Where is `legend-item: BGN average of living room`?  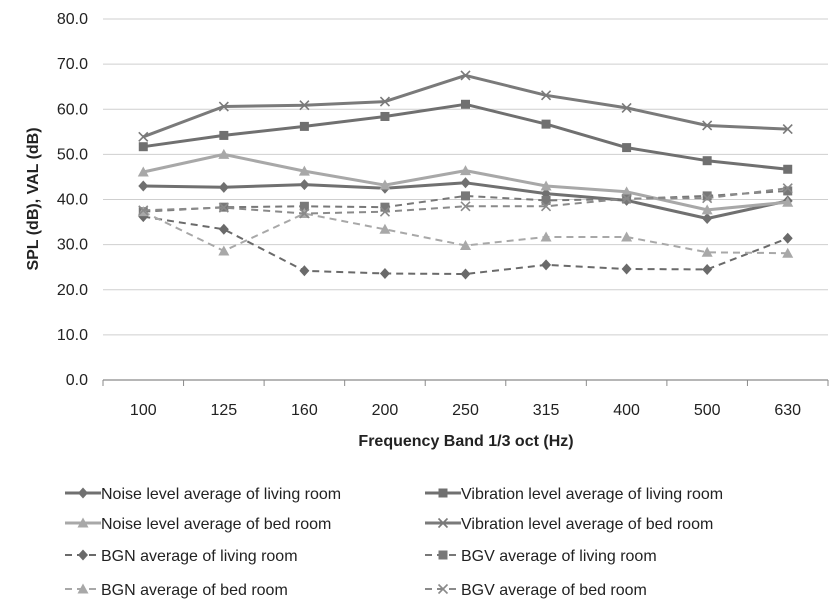 legend-item: BGN average of living room is located at coordinates (181, 556).